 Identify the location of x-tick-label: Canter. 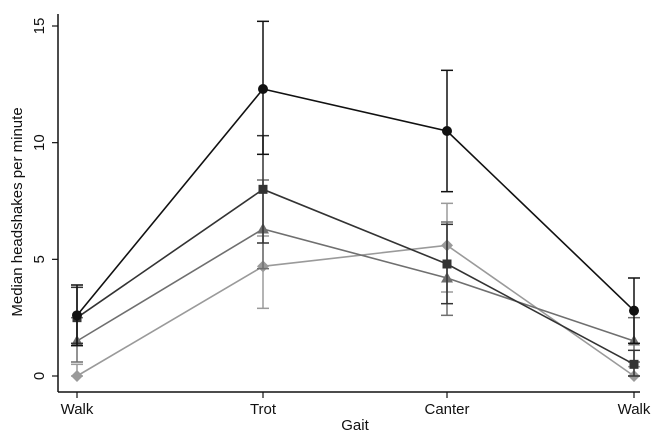
(446, 409).